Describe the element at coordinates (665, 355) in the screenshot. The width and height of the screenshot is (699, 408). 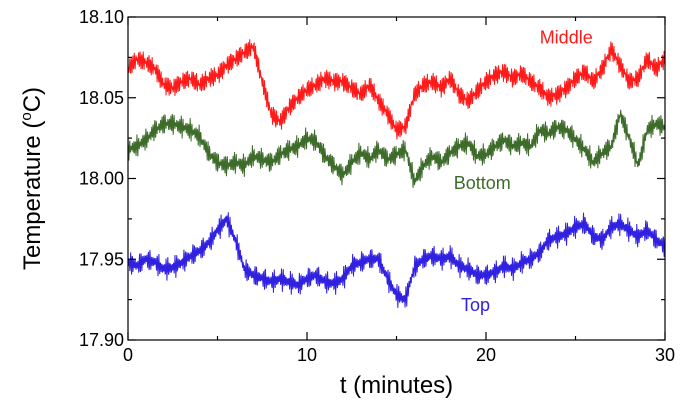
I see `x-tick-label: 30` at that location.